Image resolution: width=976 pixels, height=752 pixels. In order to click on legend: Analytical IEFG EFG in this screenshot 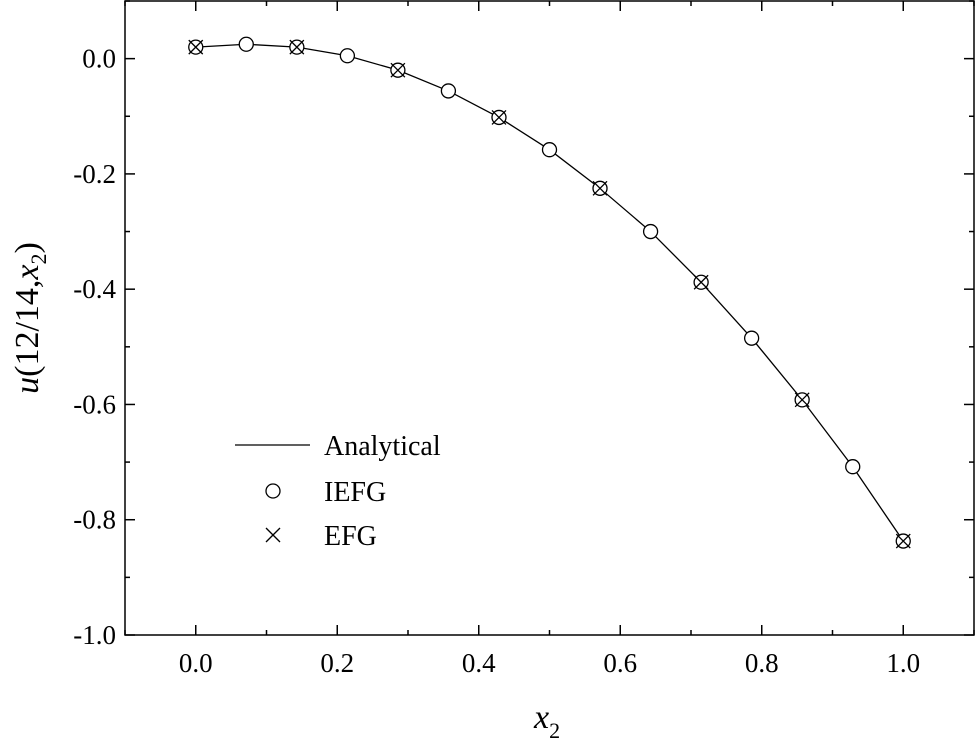, I will do `click(338, 491)`.